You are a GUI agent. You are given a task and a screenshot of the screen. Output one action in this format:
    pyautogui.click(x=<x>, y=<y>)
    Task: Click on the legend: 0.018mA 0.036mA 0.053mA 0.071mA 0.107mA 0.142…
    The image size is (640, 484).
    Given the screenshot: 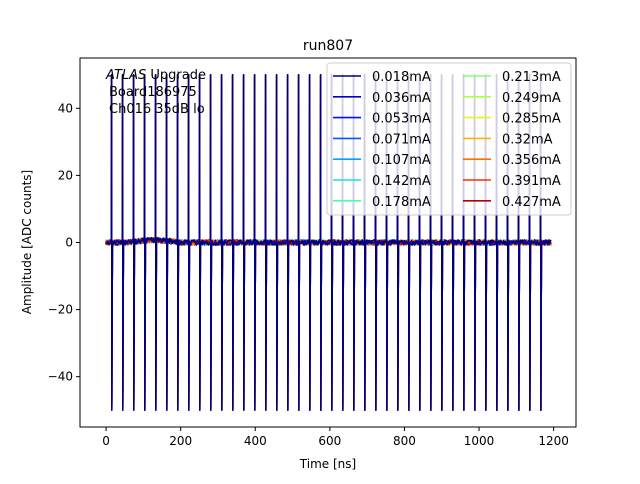 What is the action you would take?
    pyautogui.click(x=449, y=139)
    